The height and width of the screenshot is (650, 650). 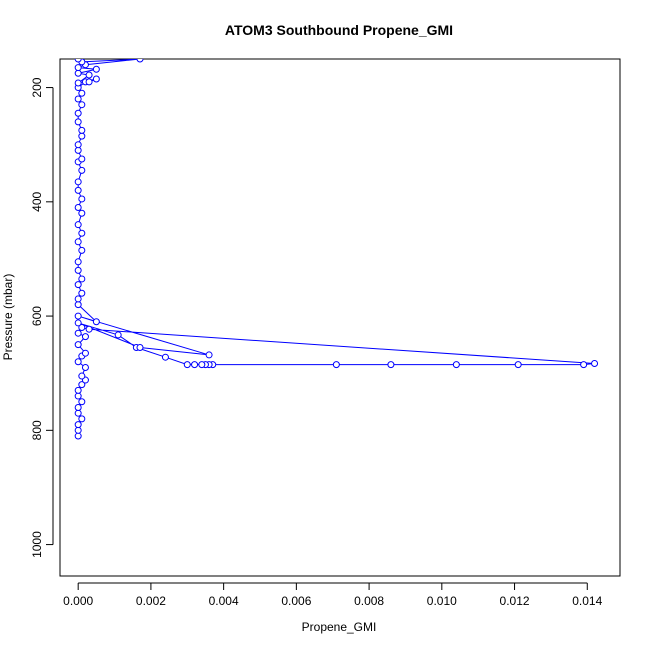 I want to click on y-axis-label: Pressure (mbar), so click(x=8, y=317).